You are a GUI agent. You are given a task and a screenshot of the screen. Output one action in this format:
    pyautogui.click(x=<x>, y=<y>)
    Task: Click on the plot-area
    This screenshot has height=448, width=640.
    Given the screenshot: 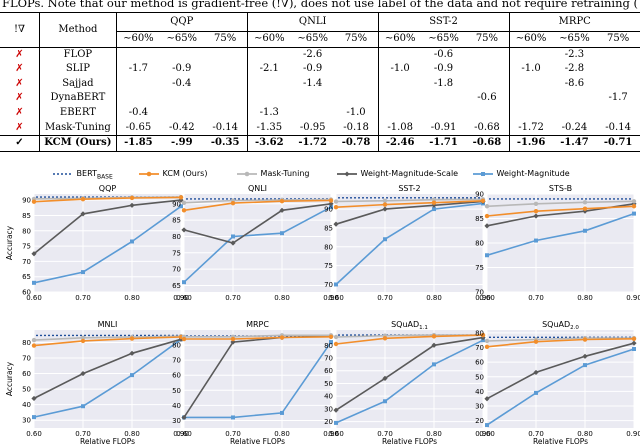 What is the action you would take?
    pyautogui.click(x=409, y=243)
    